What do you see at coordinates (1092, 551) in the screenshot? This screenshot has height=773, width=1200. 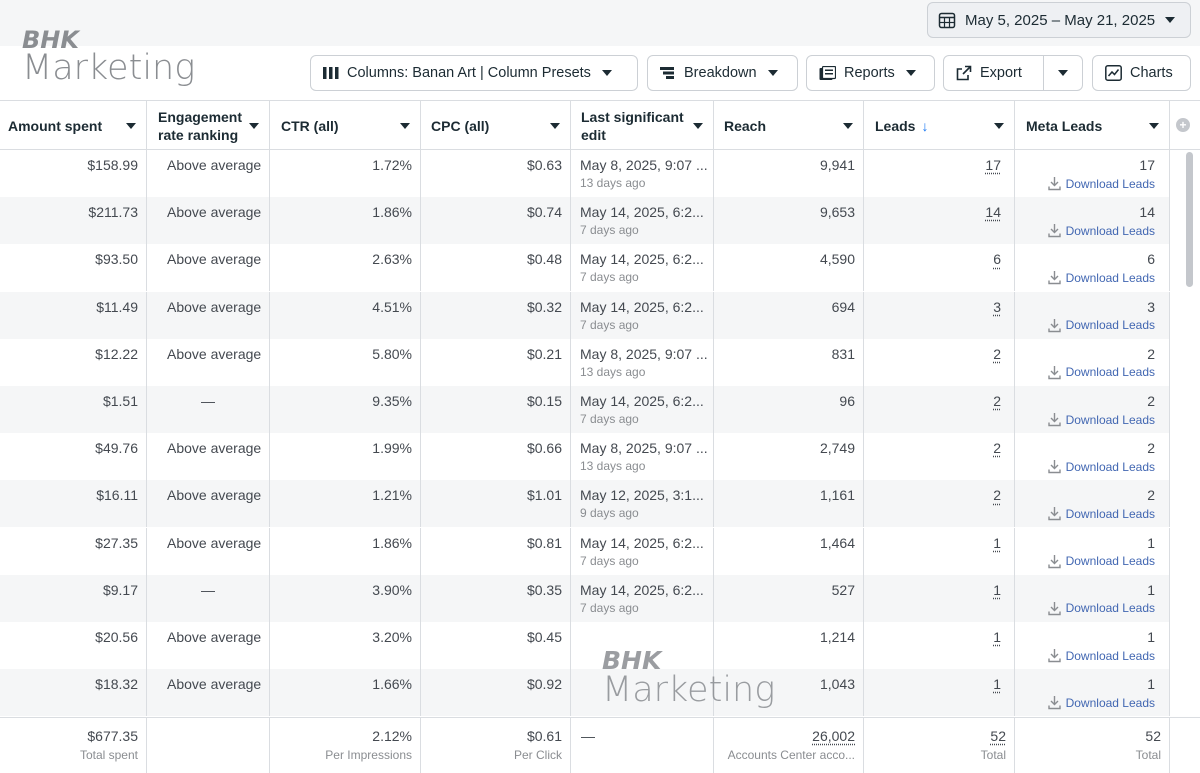 I see `meta-leads-cell: 1 Download Leads` at bounding box center [1092, 551].